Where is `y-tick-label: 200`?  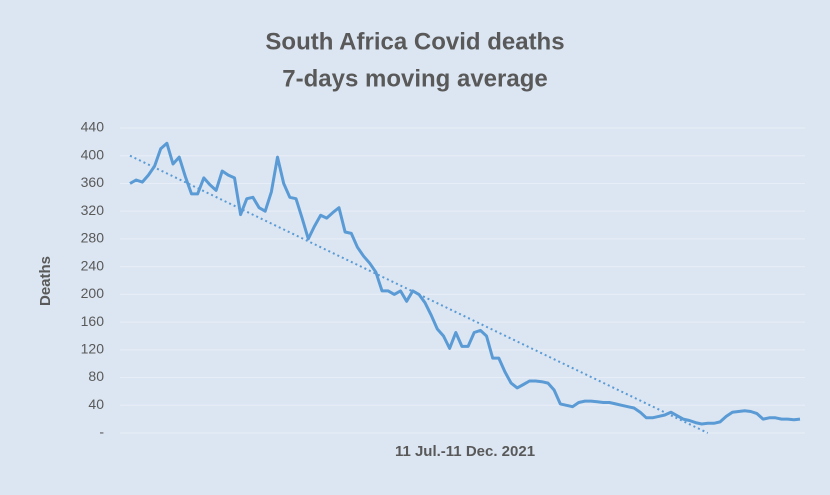 y-tick-label: 200 is located at coordinates (93, 293).